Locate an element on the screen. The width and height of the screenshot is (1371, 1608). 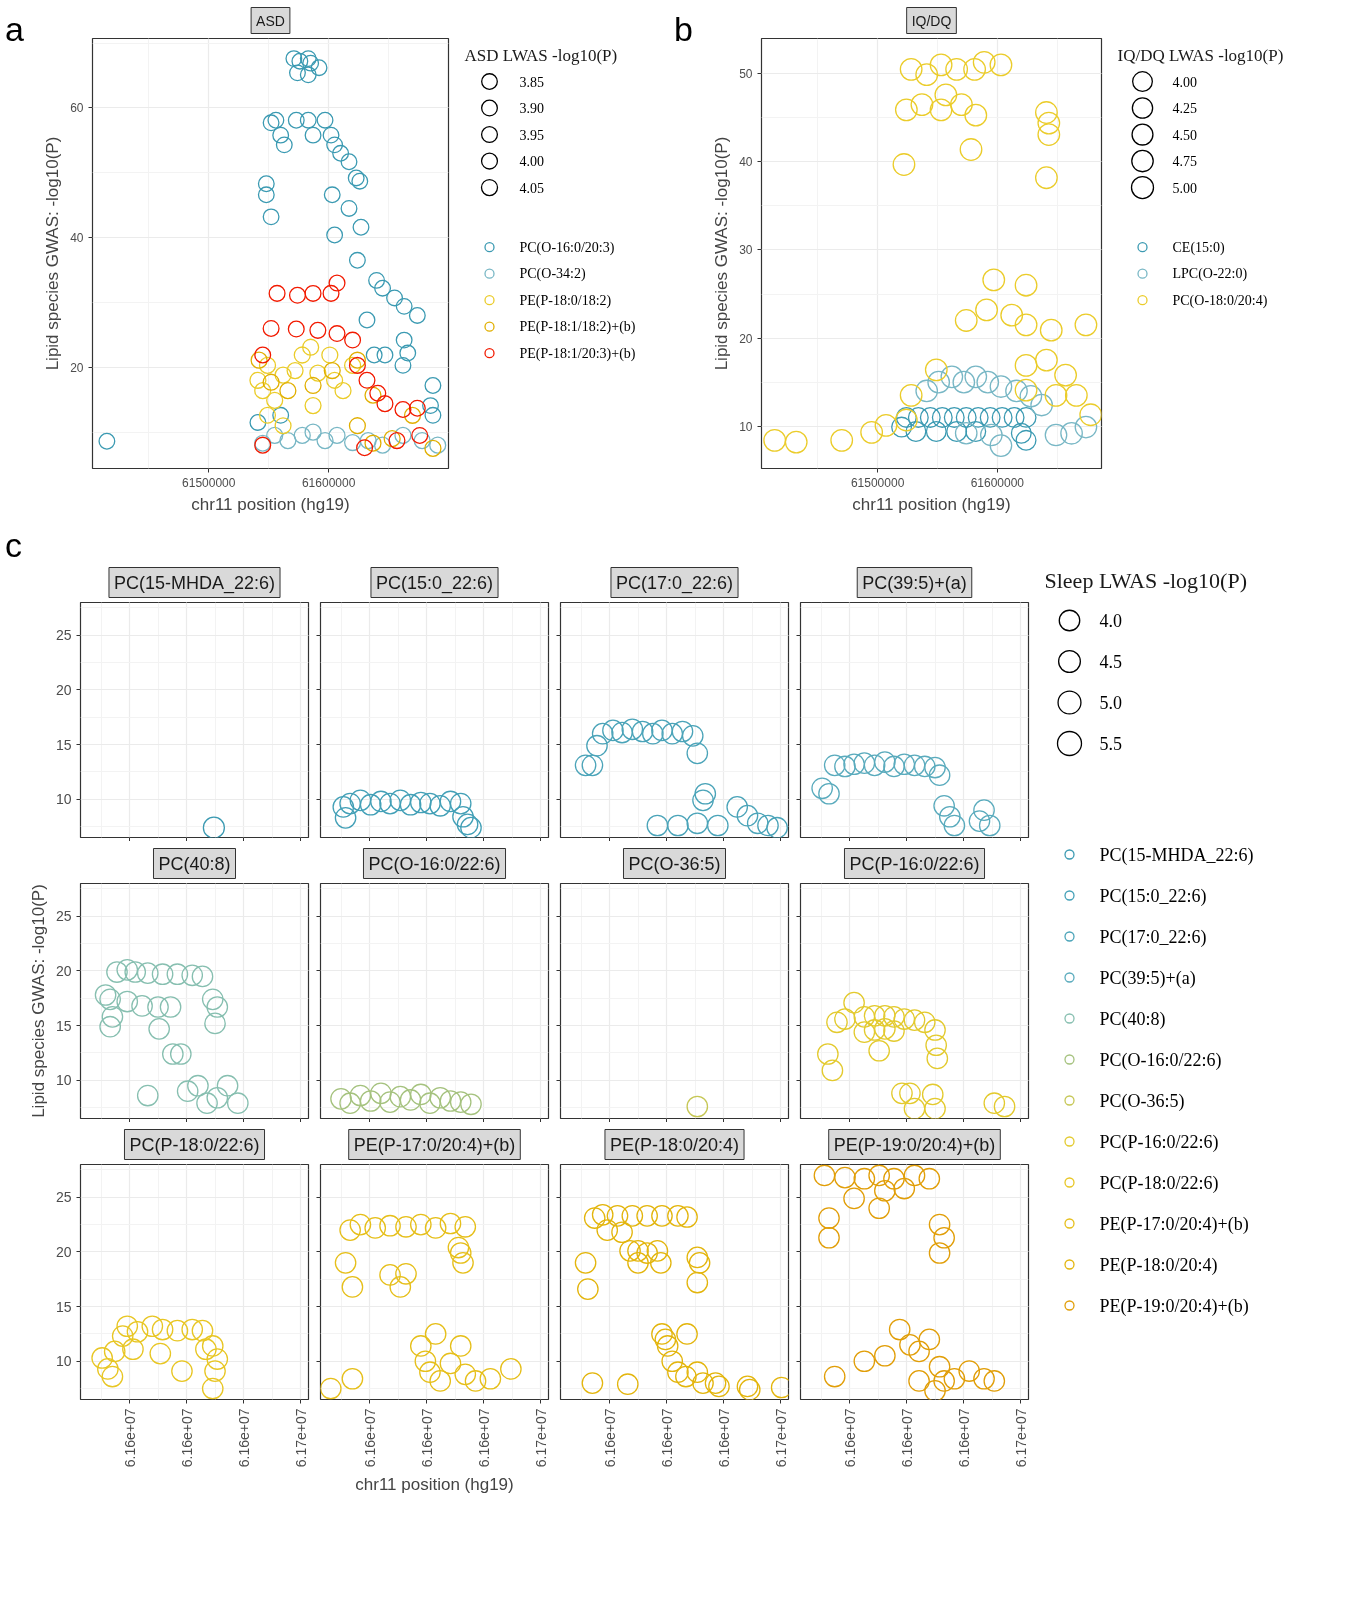
x-tick-label: 6.17e+07 is located at coordinates (780, 1438).